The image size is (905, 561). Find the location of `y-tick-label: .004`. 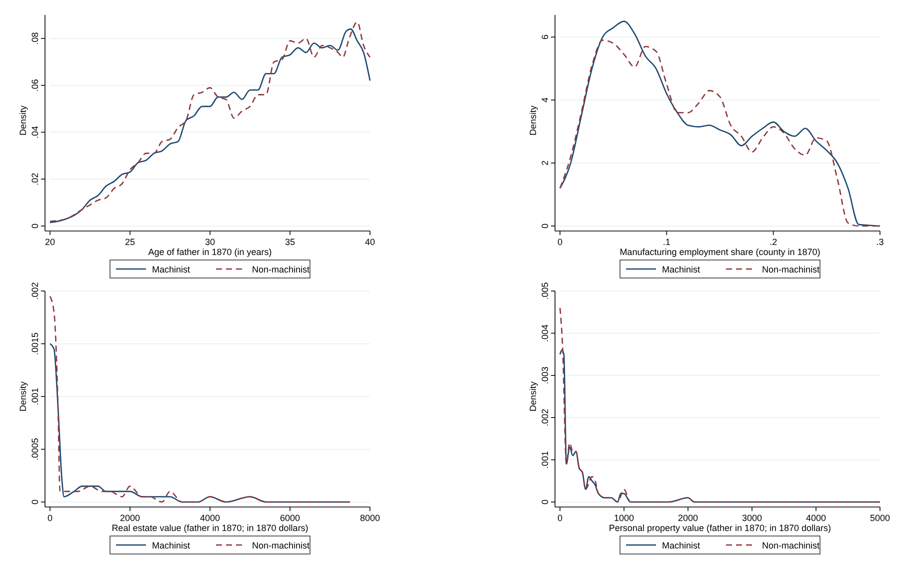

y-tick-label: .004 is located at coordinates (545, 333).